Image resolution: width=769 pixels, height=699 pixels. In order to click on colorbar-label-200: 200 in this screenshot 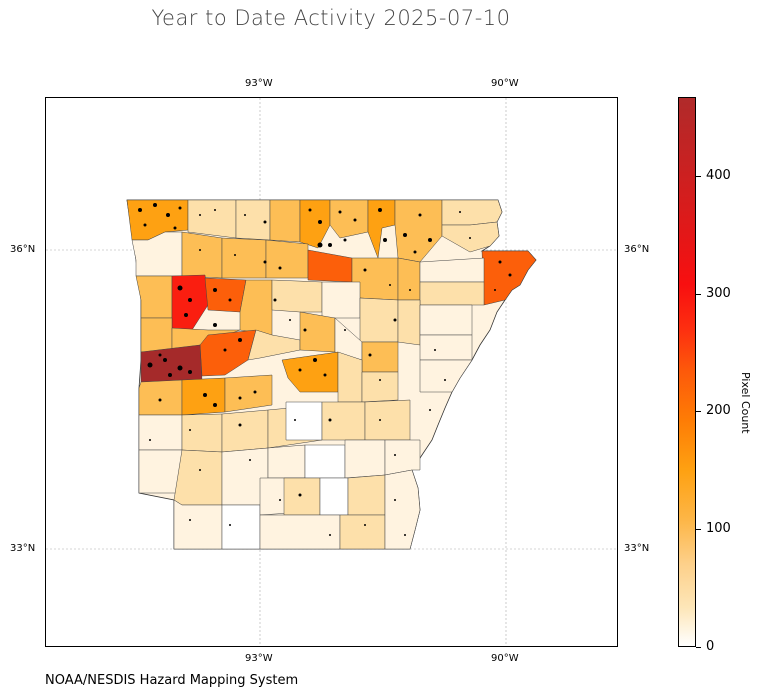, I will do `click(718, 410)`.